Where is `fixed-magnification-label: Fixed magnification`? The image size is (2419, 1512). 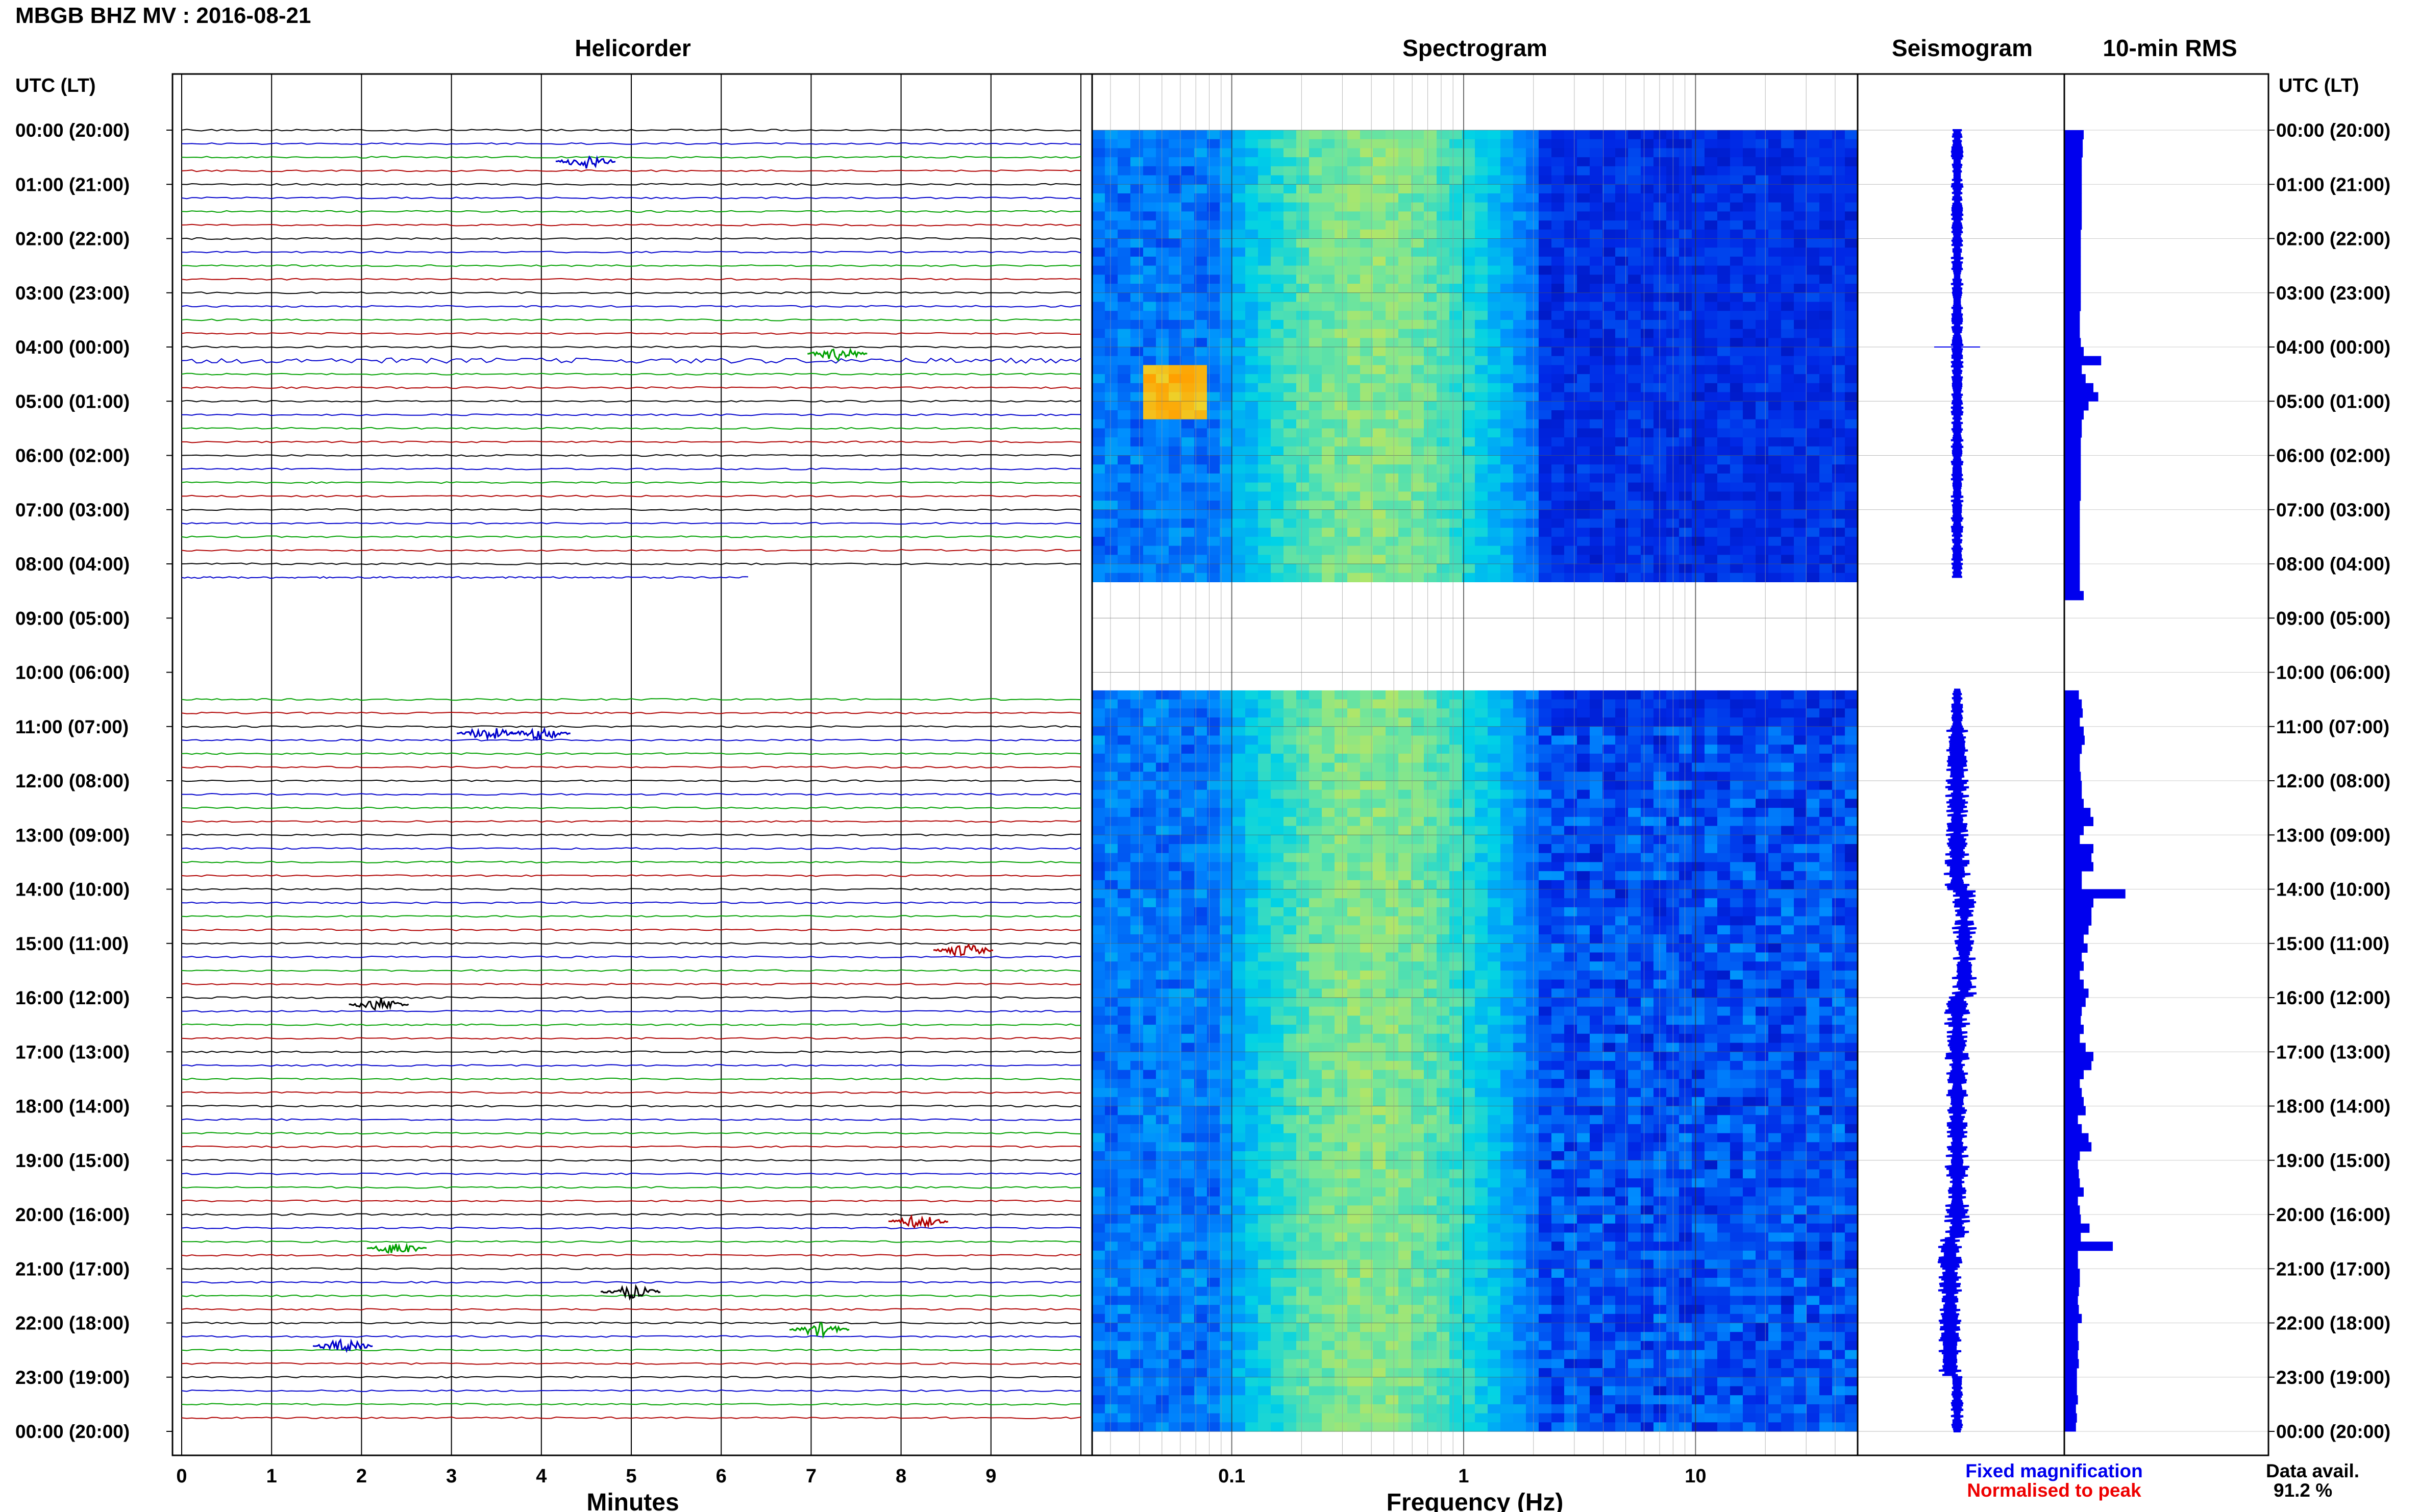 fixed-magnification-label: Fixed magnification is located at coordinates (2053, 1470).